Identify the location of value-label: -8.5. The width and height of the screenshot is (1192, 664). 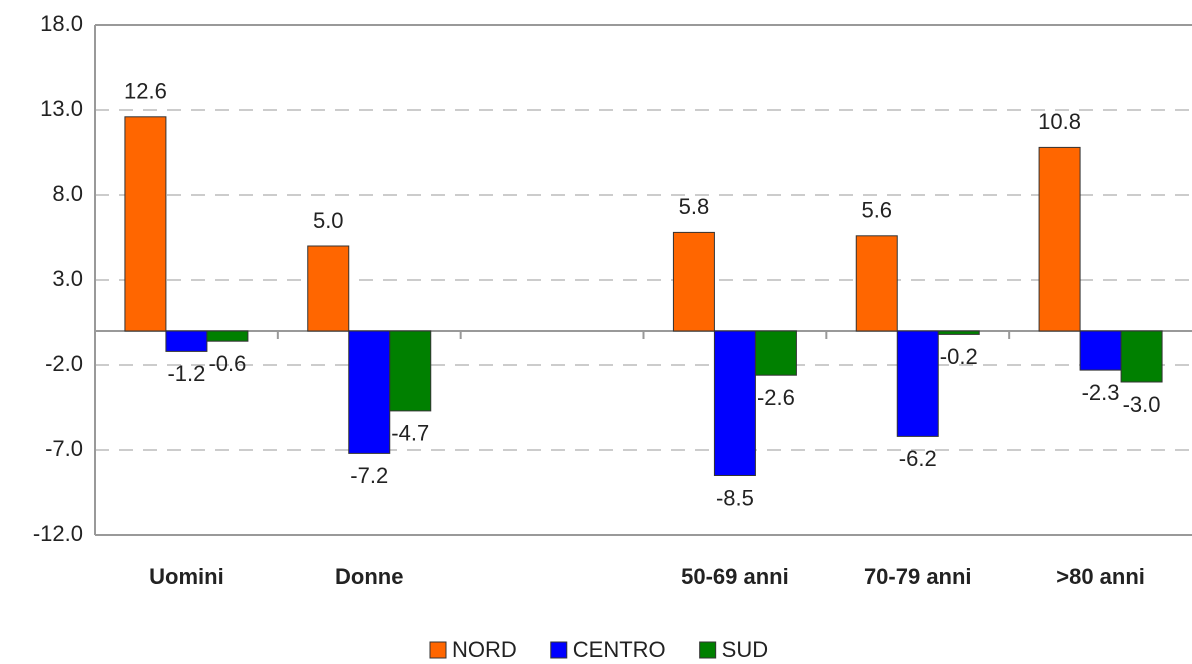
(735, 497).